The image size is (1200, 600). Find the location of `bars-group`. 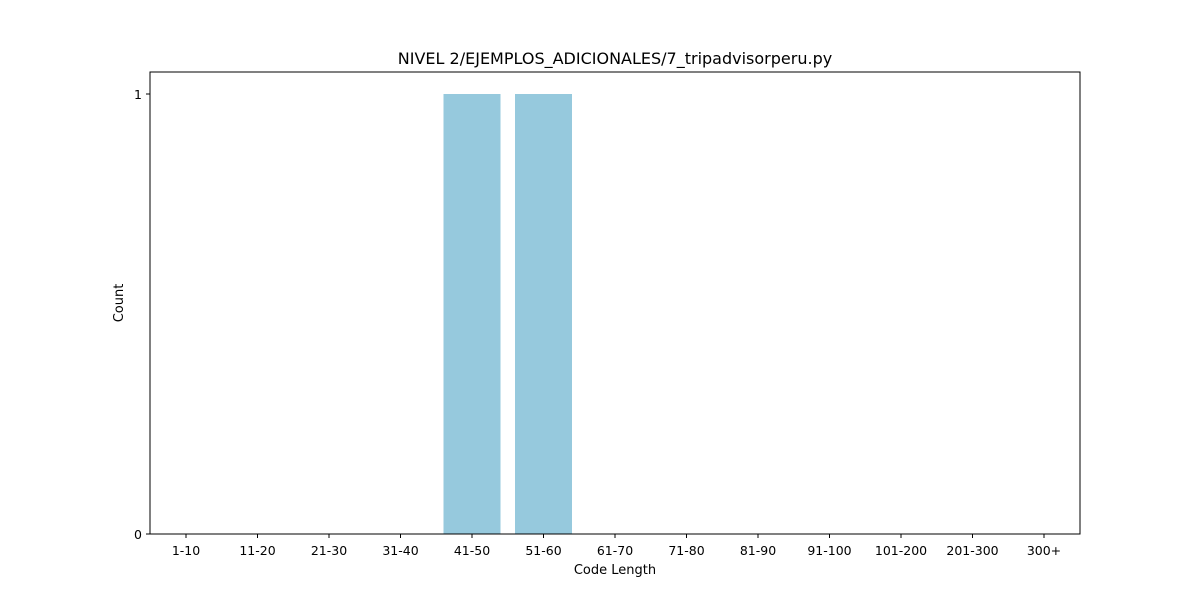

bars-group is located at coordinates (507, 314).